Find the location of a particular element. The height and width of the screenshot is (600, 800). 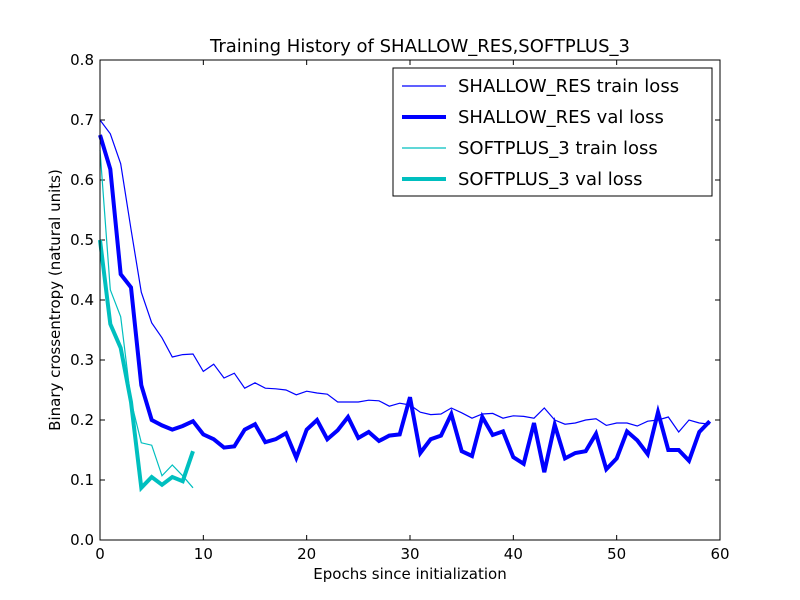

y-tick-label: 0.3 is located at coordinates (82, 360).